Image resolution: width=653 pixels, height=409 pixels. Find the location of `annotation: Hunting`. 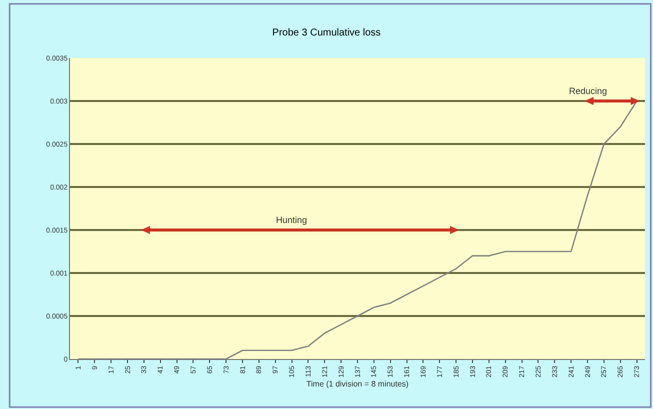

annotation: Hunting is located at coordinates (292, 220).